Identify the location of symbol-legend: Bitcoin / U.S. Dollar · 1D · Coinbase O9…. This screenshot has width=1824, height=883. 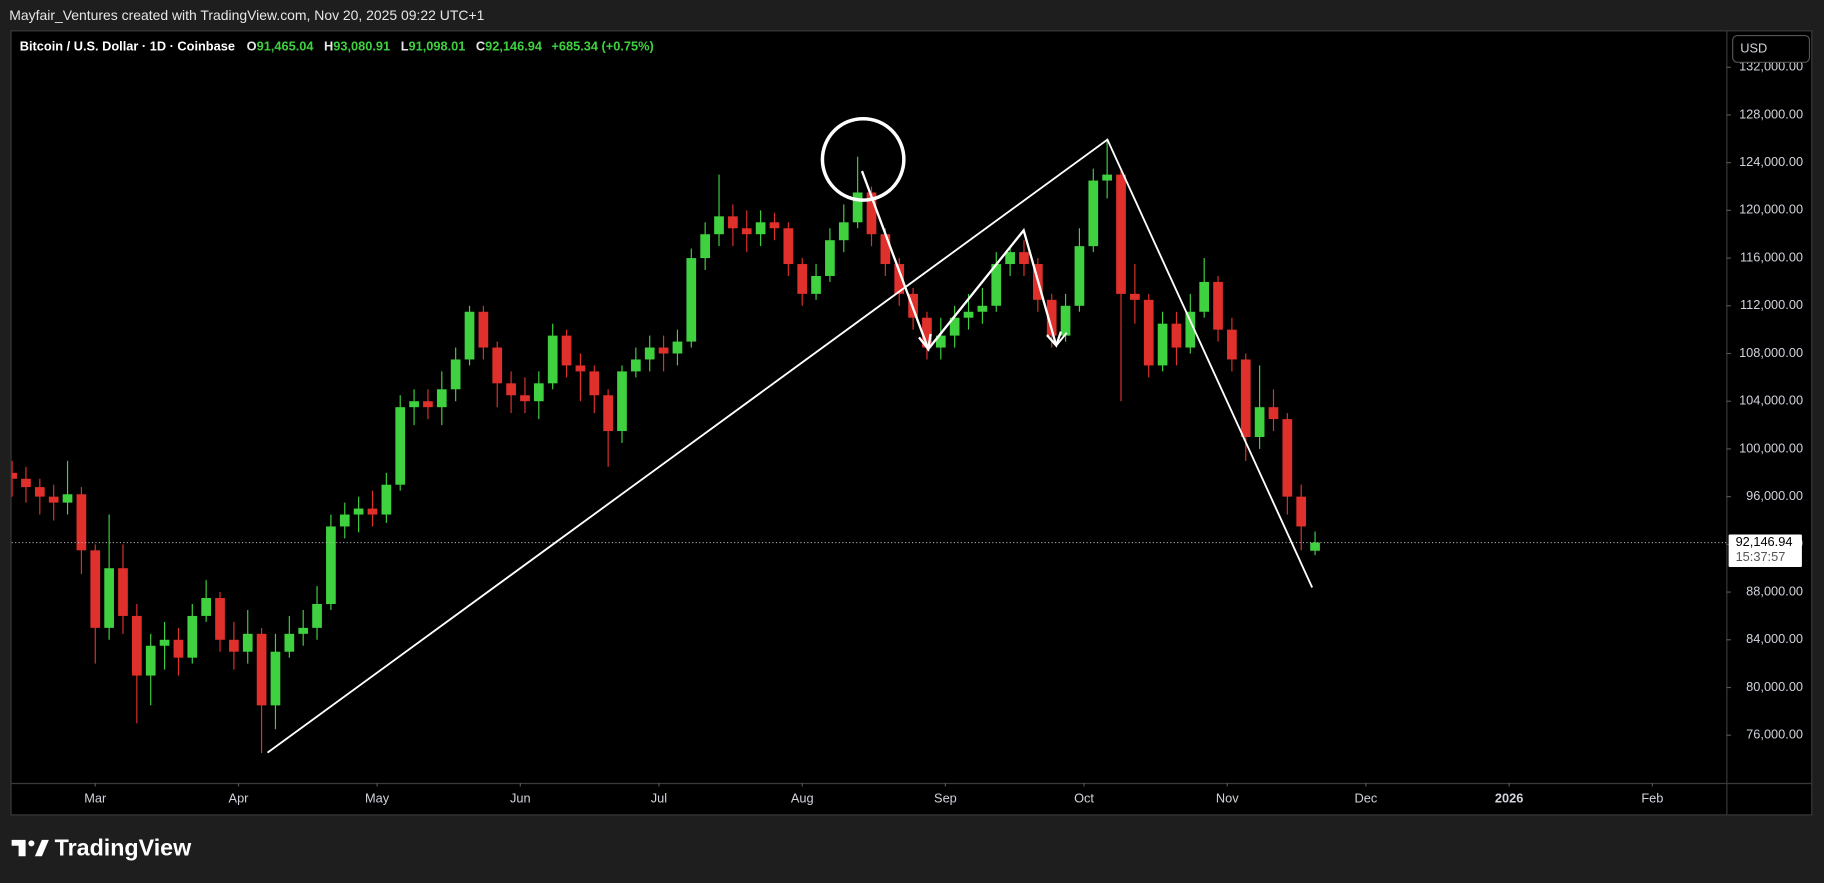
(337, 46).